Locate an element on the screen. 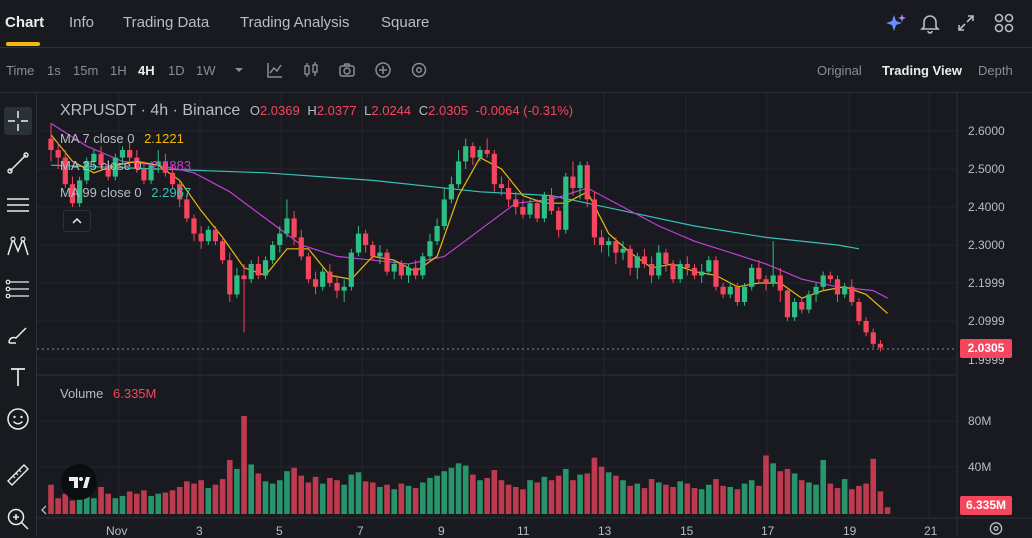 Image resolution: width=1032 pixels, height=538 pixels. tab-square: Square is located at coordinates (405, 22).